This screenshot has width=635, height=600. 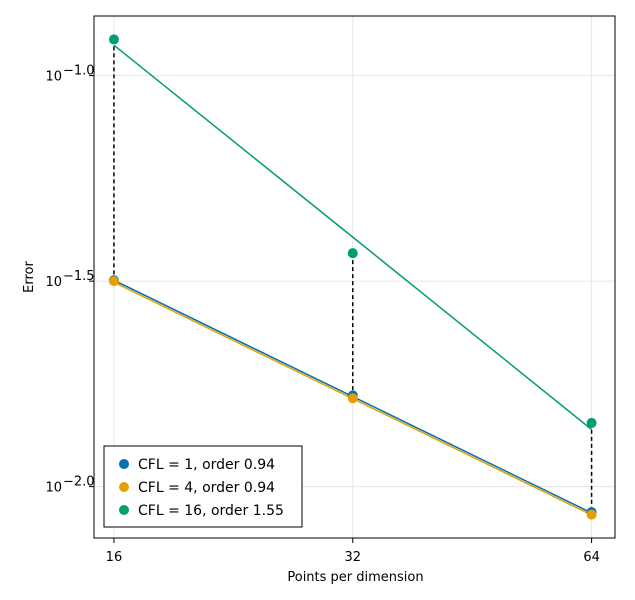 I want to click on legend-label: CFL = 1, order 0.94, so click(x=206, y=465).